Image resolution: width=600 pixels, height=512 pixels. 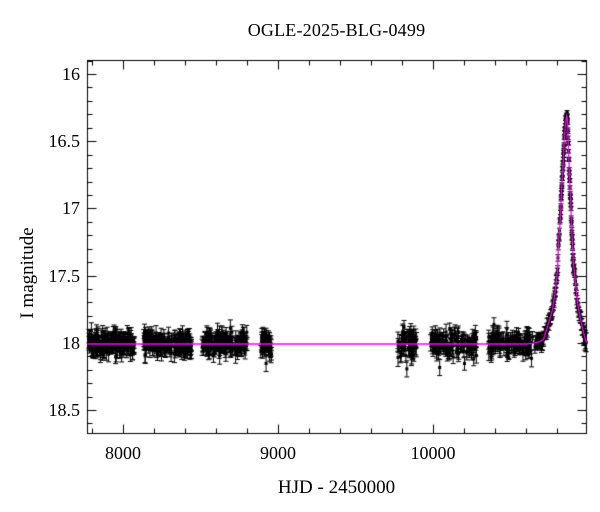 I want to click on x-tick-label: 10000, so click(x=433, y=453).